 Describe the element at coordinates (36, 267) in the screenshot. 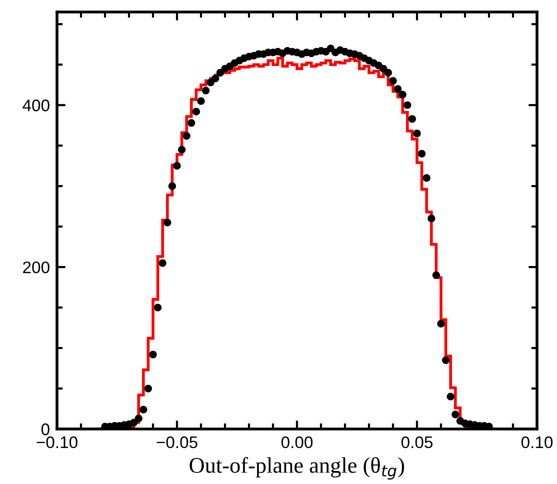

I see `y-tick-label: 200` at that location.